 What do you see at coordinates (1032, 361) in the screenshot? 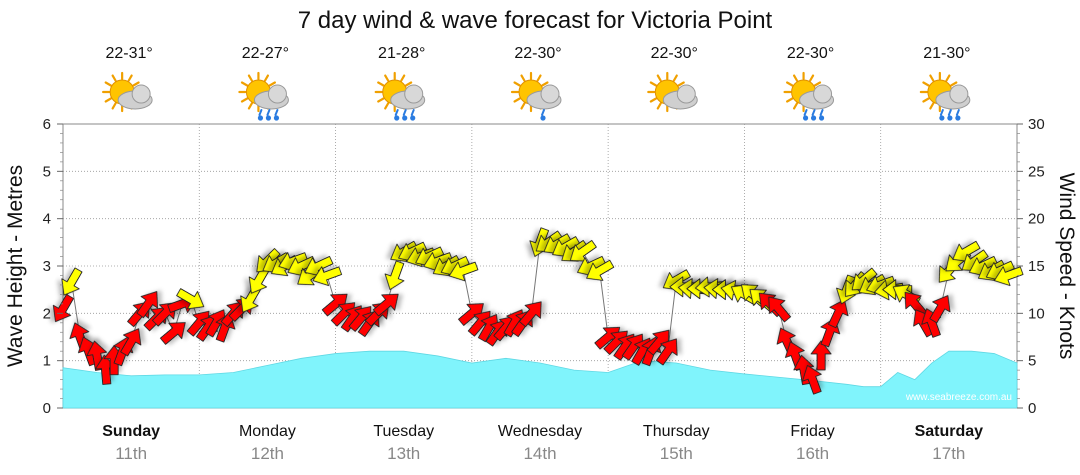
I see `right-tick-label: 5` at bounding box center [1032, 361].